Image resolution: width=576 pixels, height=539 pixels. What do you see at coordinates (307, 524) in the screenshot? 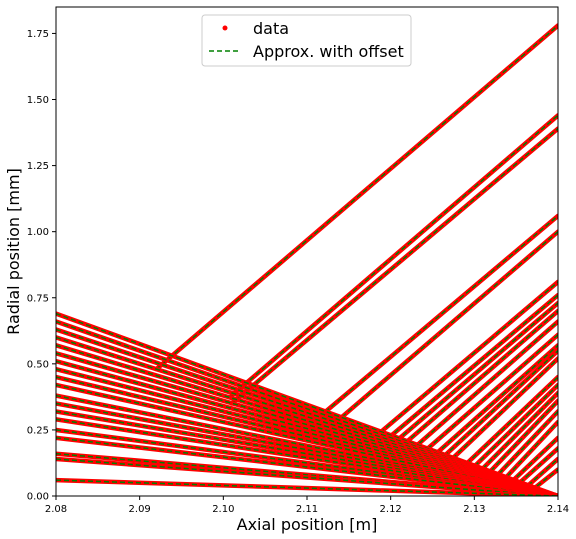
I see `x-axis-title: Axial position [m]` at bounding box center [307, 524].